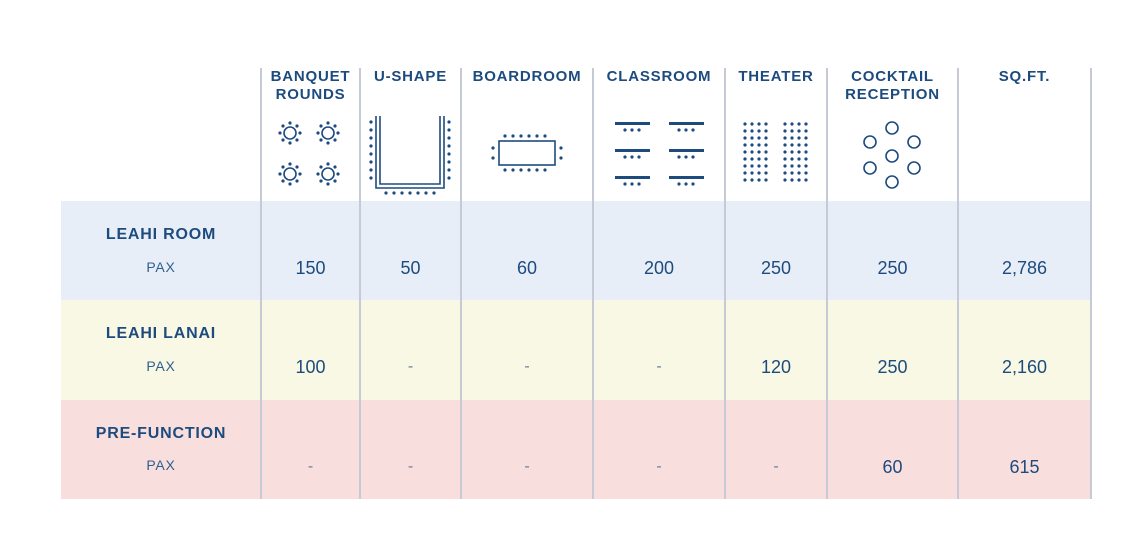 The width and height of the screenshot is (1139, 557). I want to click on header-u-shape: U-SHAPE, so click(410, 76).